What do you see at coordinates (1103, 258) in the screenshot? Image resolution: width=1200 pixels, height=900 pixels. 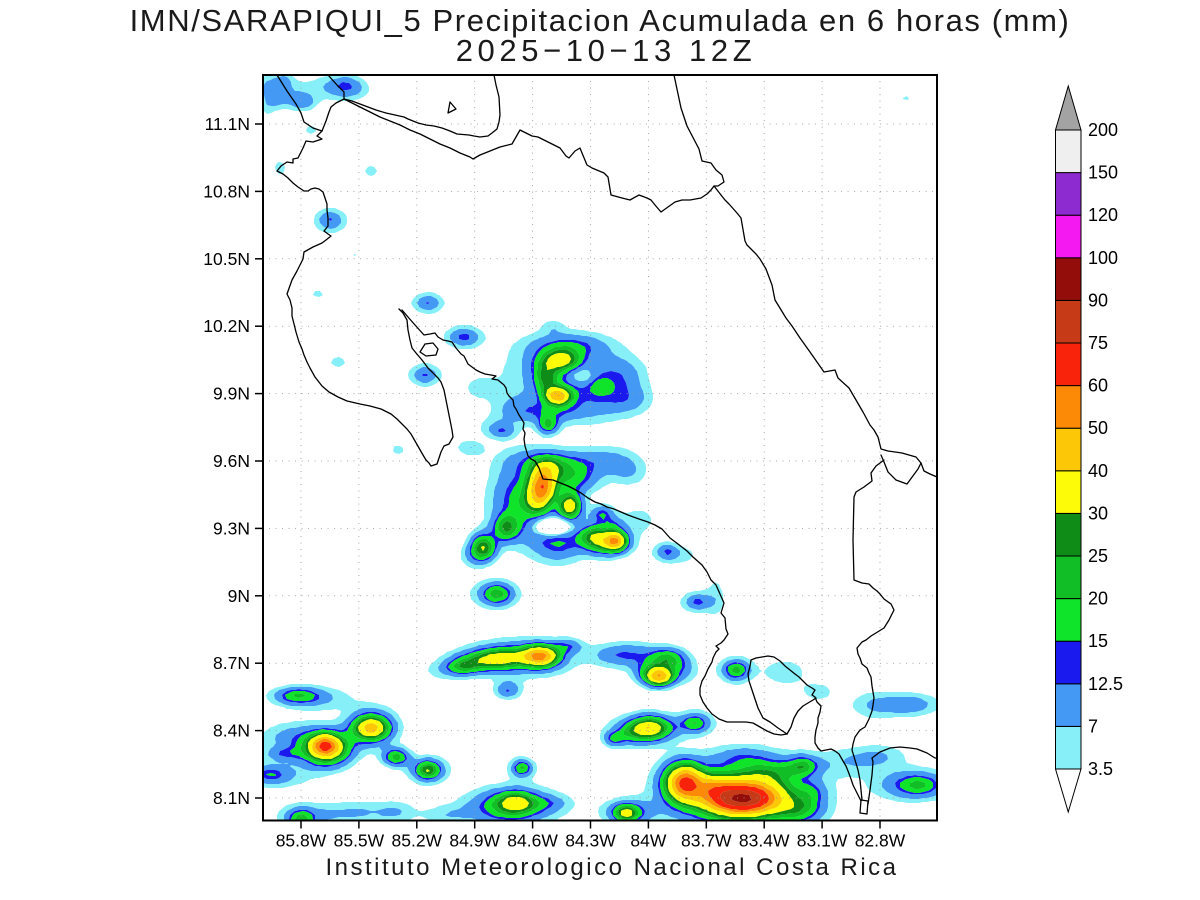 I see `svg-text: 100` at bounding box center [1103, 258].